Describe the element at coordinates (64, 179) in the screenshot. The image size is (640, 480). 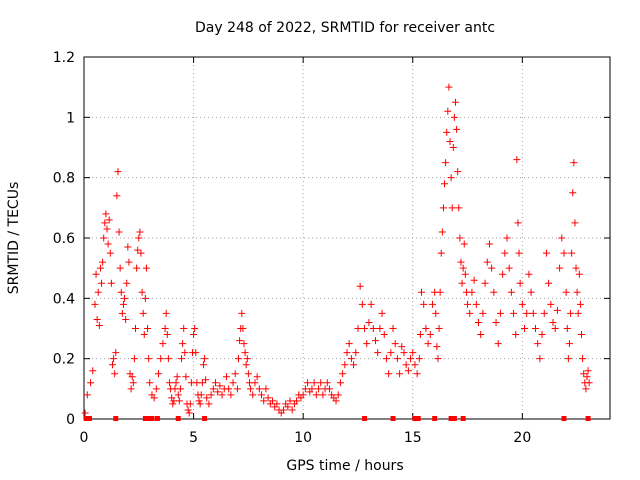
I see `y-tick-label: 0.8` at that location.